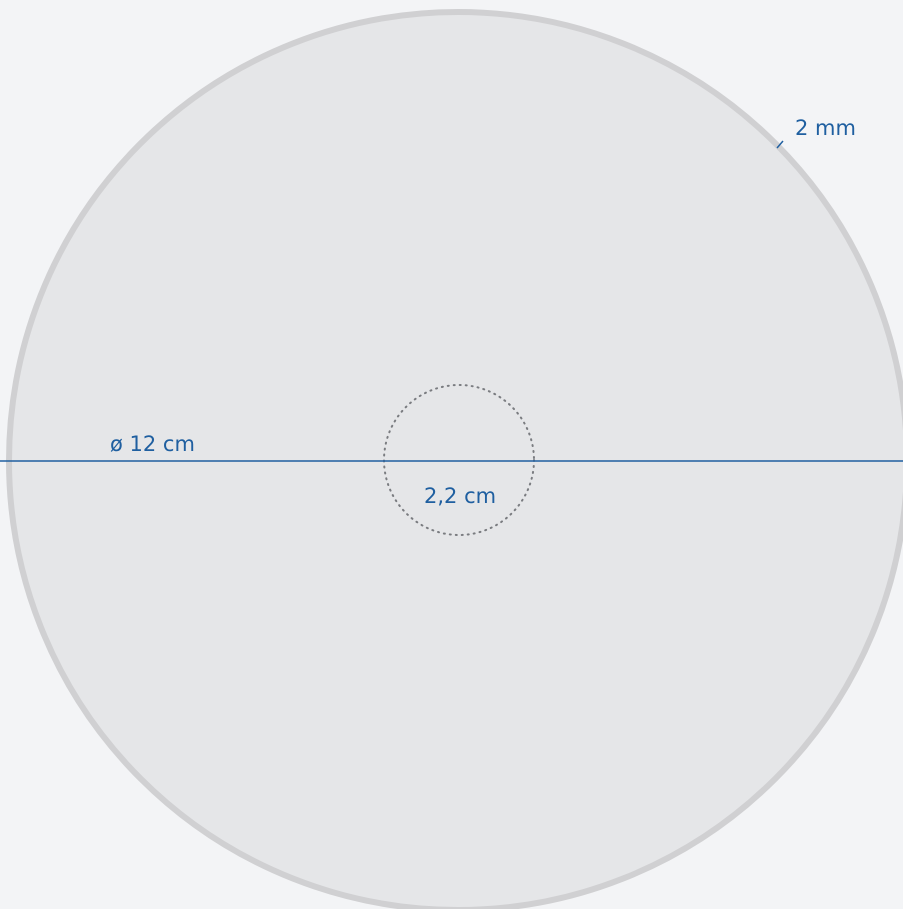 Image resolution: width=903 pixels, height=909 pixels. I want to click on center-hole-outline, so click(459, 460).